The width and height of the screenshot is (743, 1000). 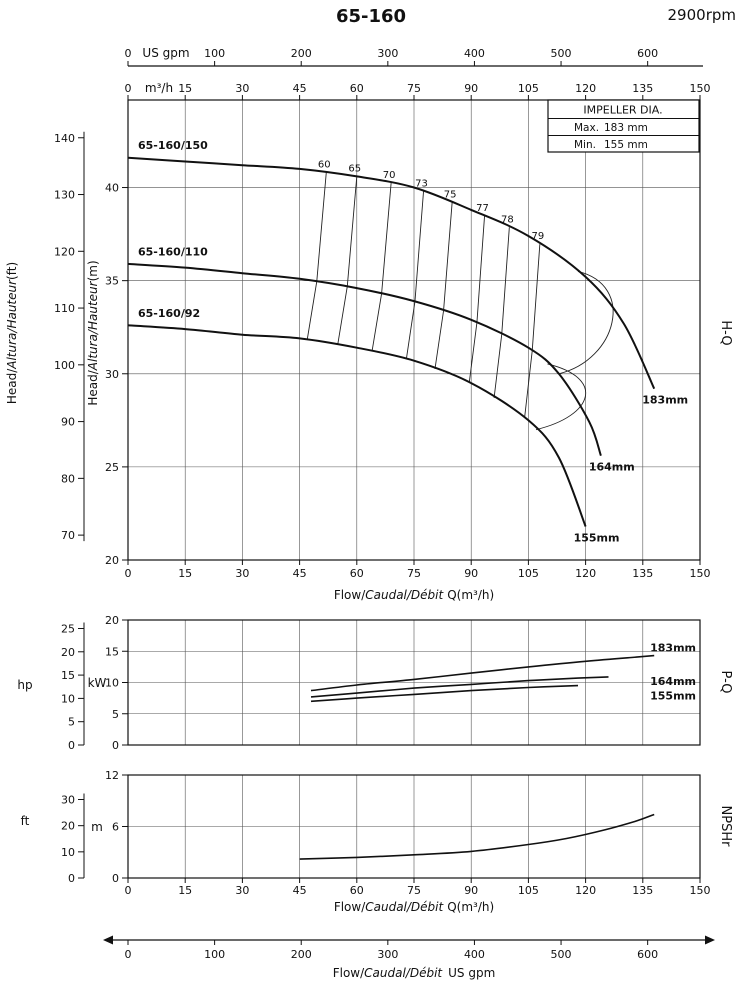 I want to click on power-curve-label: 155mm, so click(x=673, y=696).